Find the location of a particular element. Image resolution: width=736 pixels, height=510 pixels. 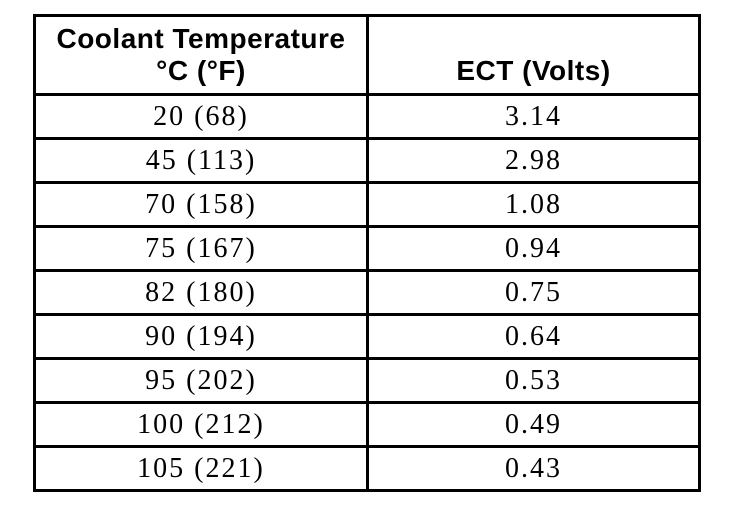

header-row: Coolant Temperature °C (°F) ECT (Volts) is located at coordinates (367, 55).